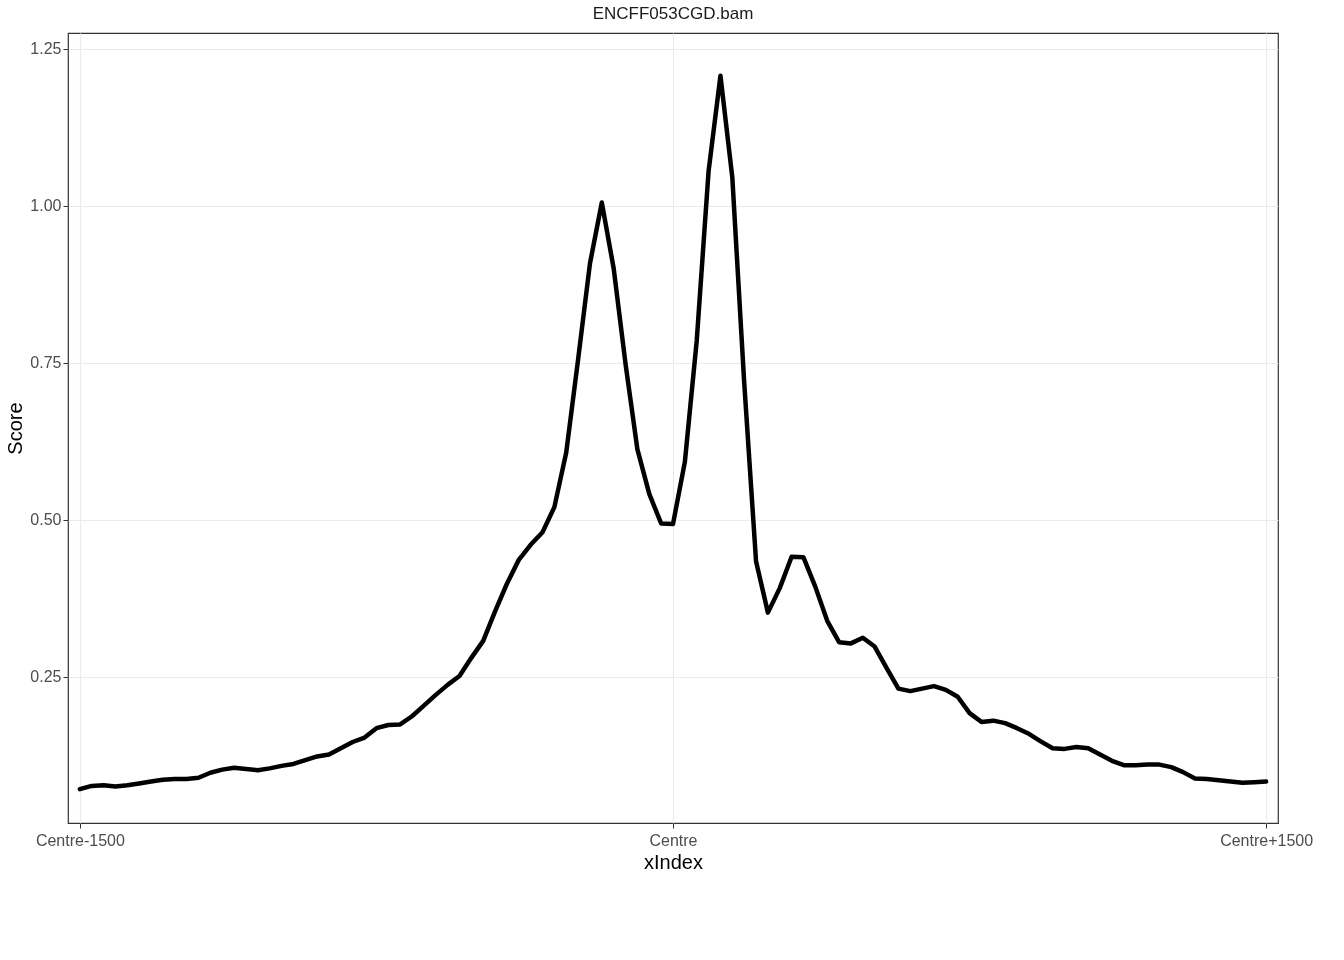 Image resolution: width=1344 pixels, height=960 pixels. I want to click on x-axis-title: xIndex, so click(673, 861).